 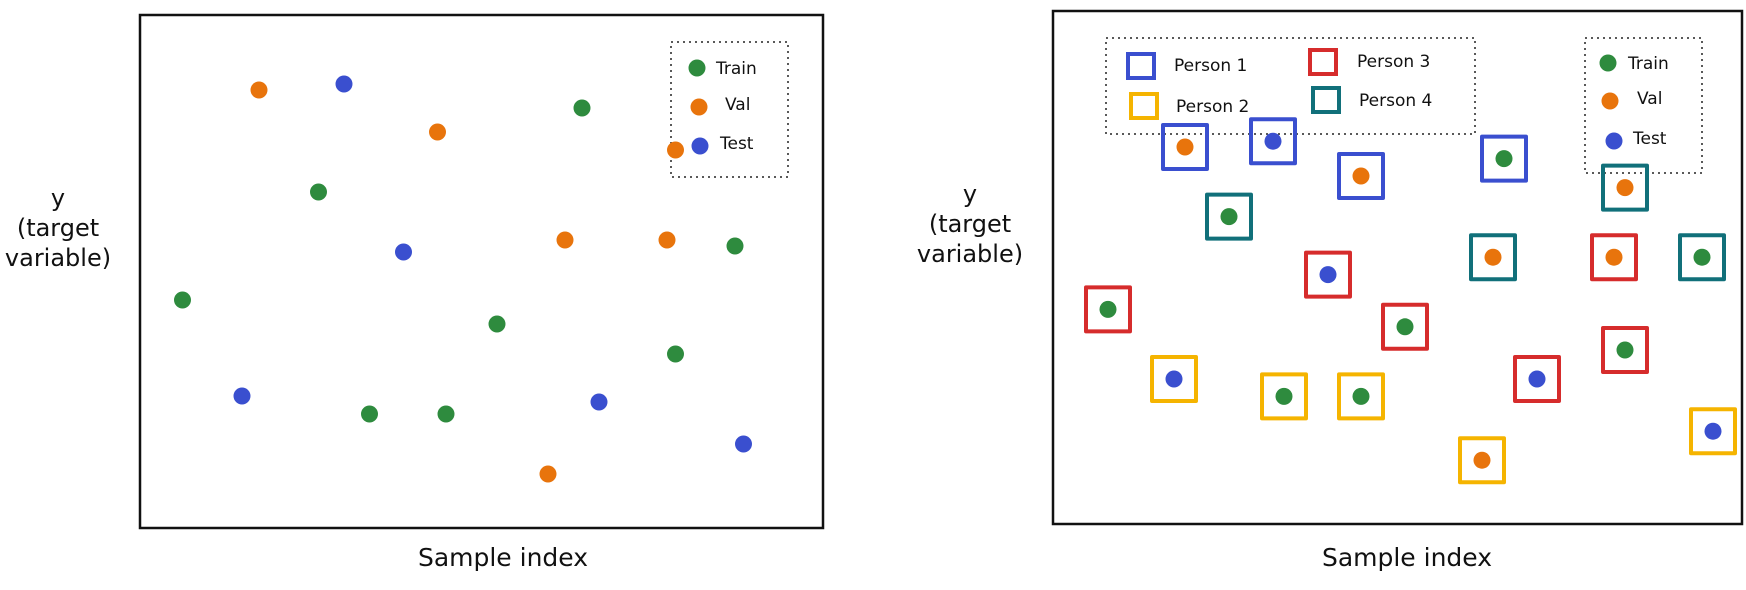 What do you see at coordinates (1608, 63) in the screenshot?
I see `right-legend-train-marker` at bounding box center [1608, 63].